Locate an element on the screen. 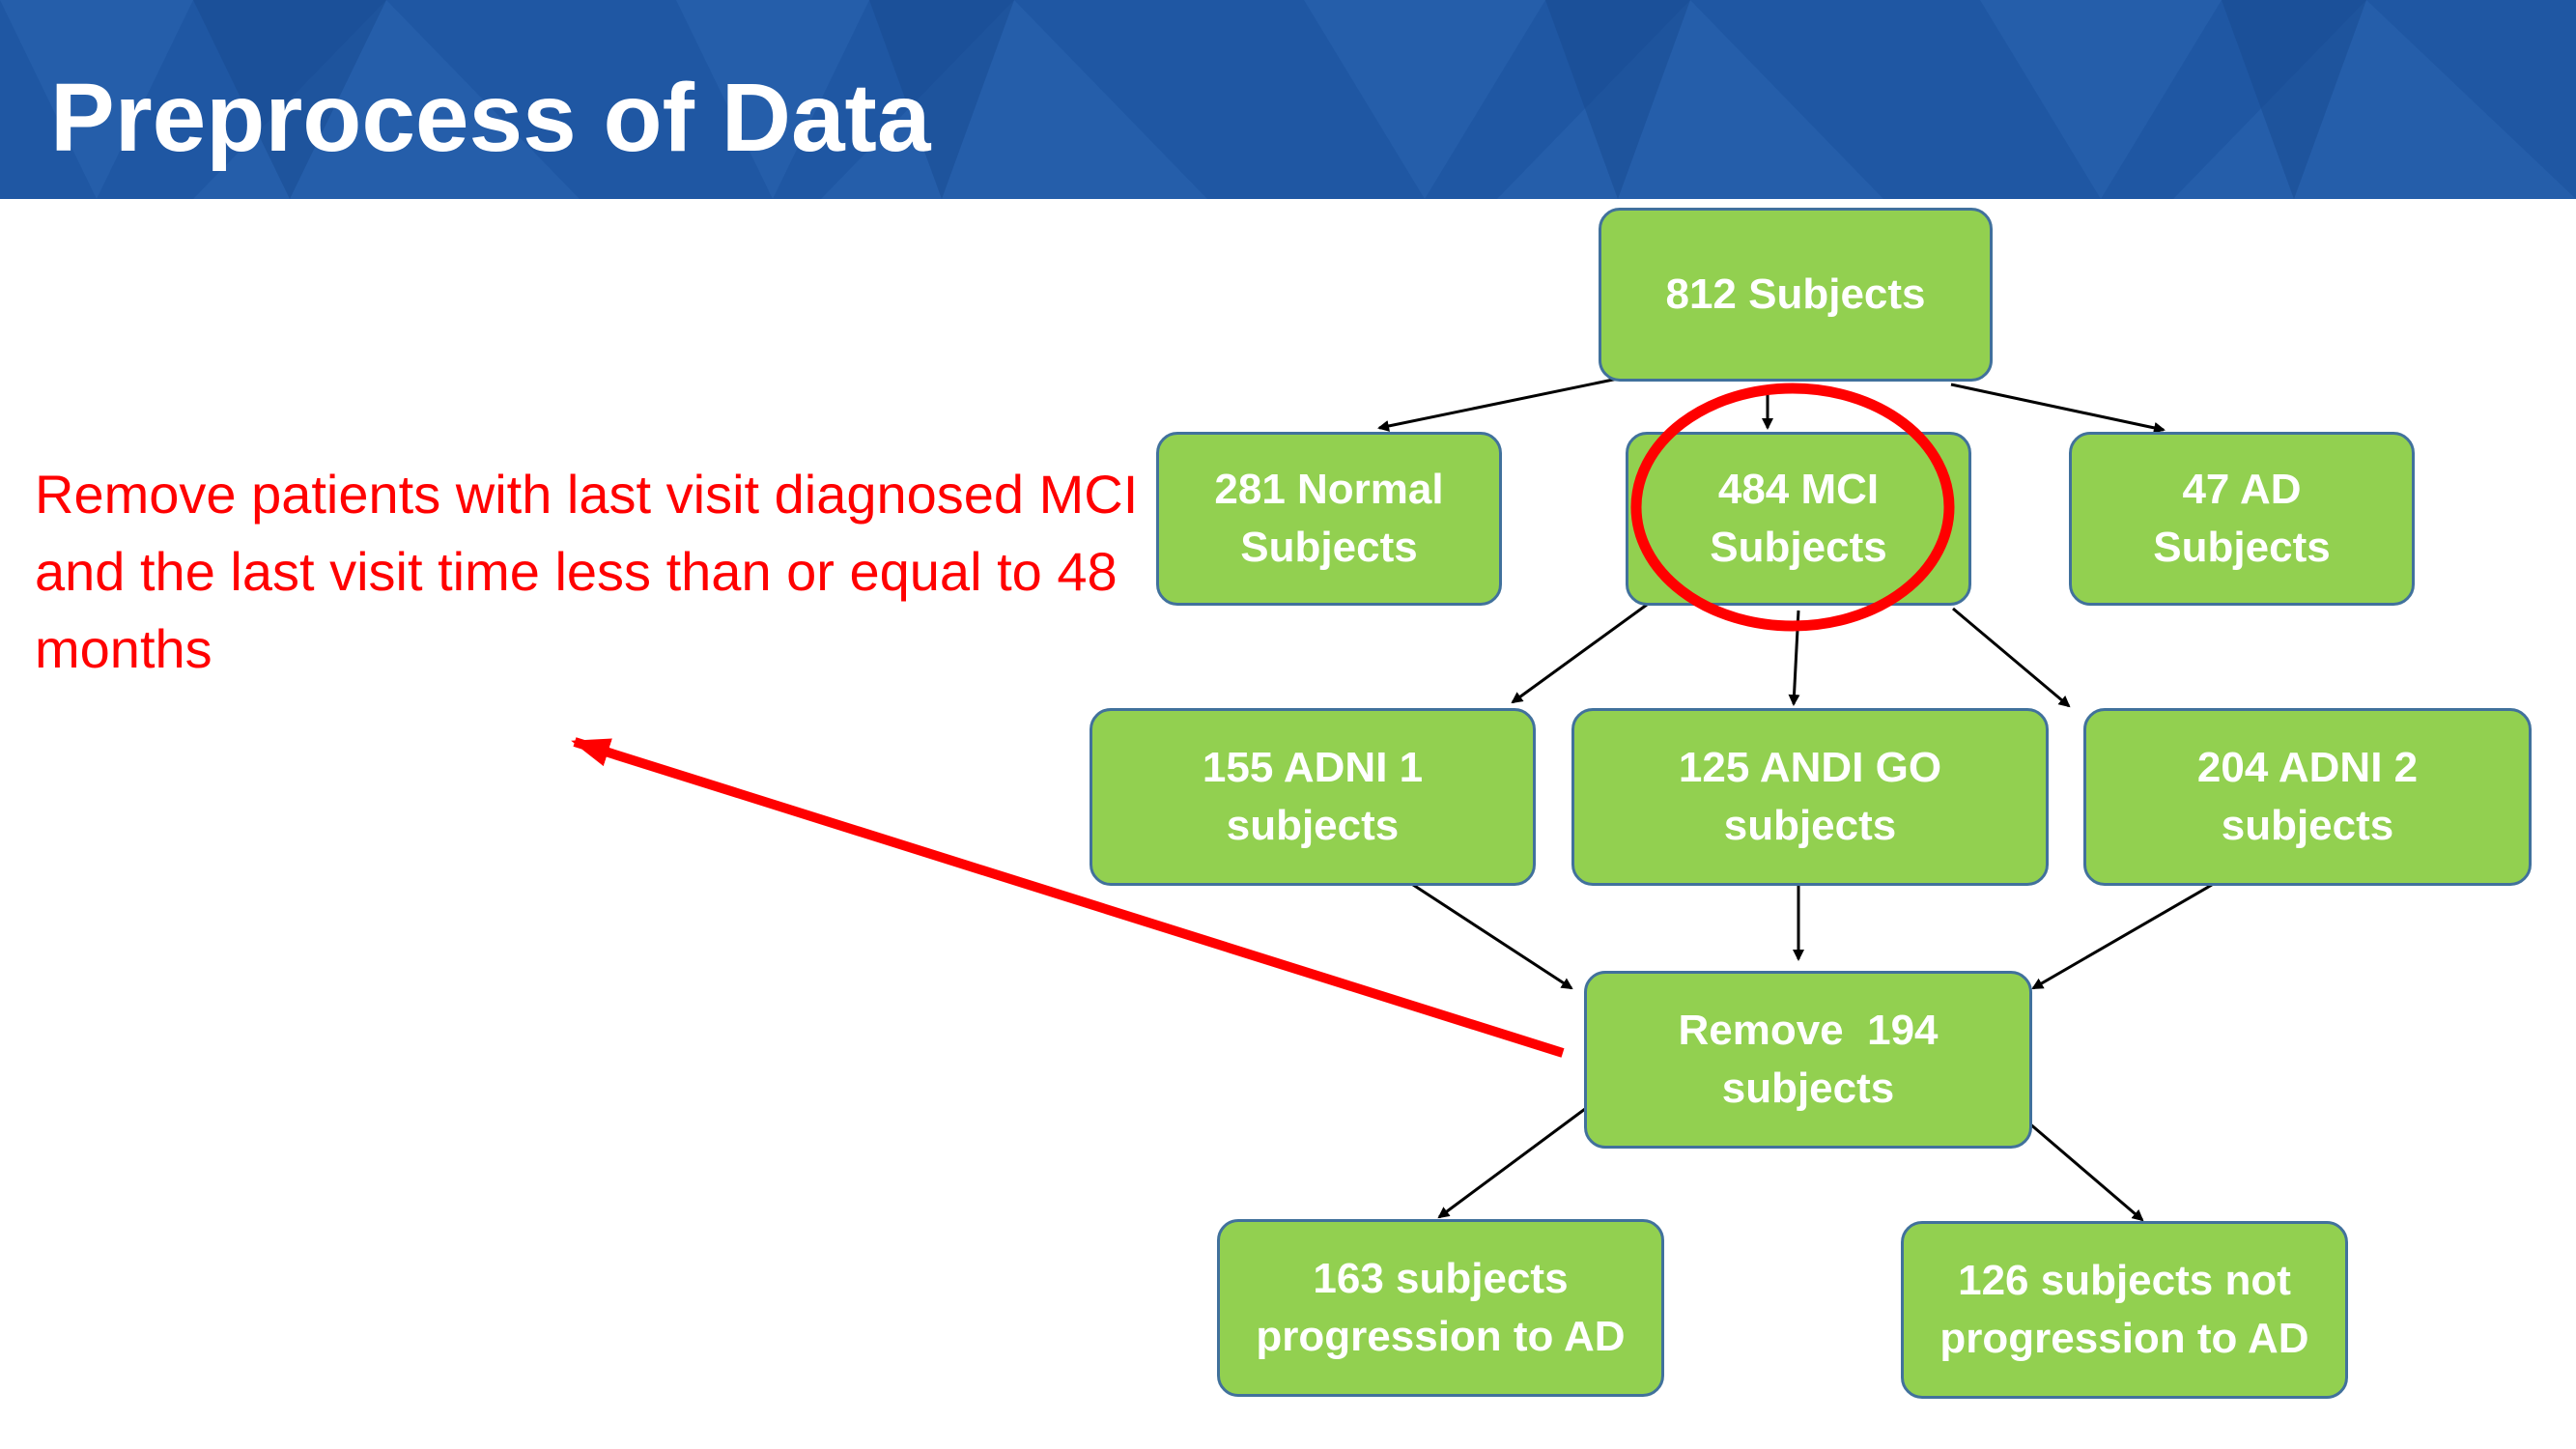  arrow-mci-adni1 is located at coordinates (1579, 653).